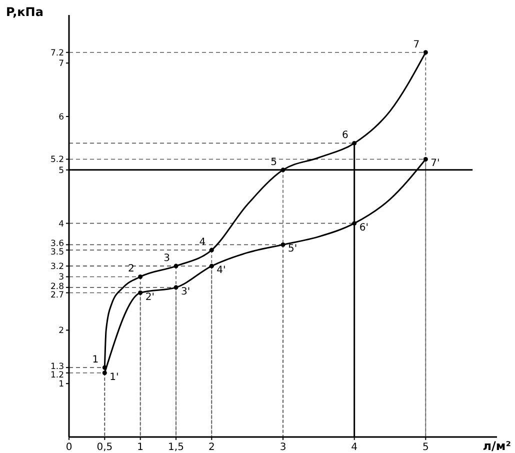  What do you see at coordinates (149, 297) in the screenshot?
I see `annotation: 2'` at bounding box center [149, 297].